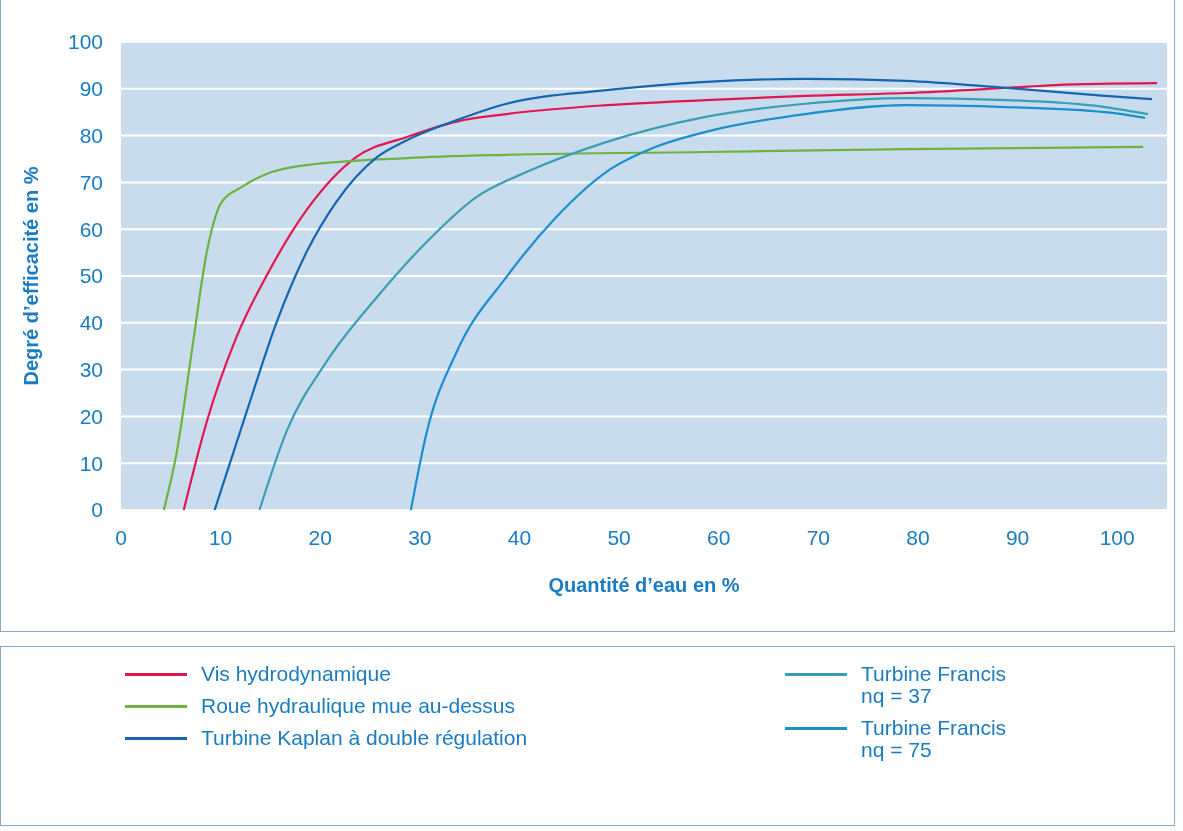 This screenshot has height=831, width=1183. I want to click on y-axis-title: Degré d’efficacité en %, so click(31, 276).